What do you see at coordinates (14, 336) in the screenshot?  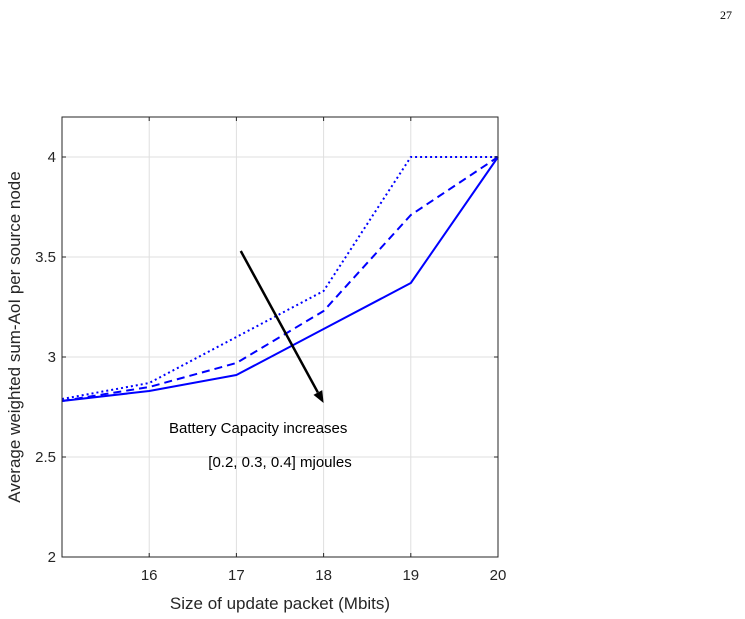 I see `y-axis-label: Average weighted sum-AoI per source node` at bounding box center [14, 336].